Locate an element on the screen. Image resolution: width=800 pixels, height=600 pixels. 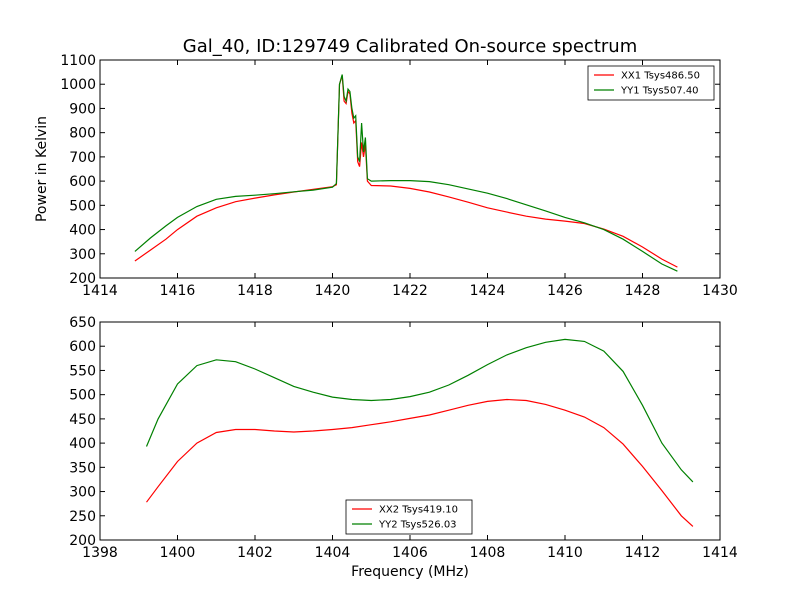
x-tick-label: 1422 is located at coordinates (410, 291).